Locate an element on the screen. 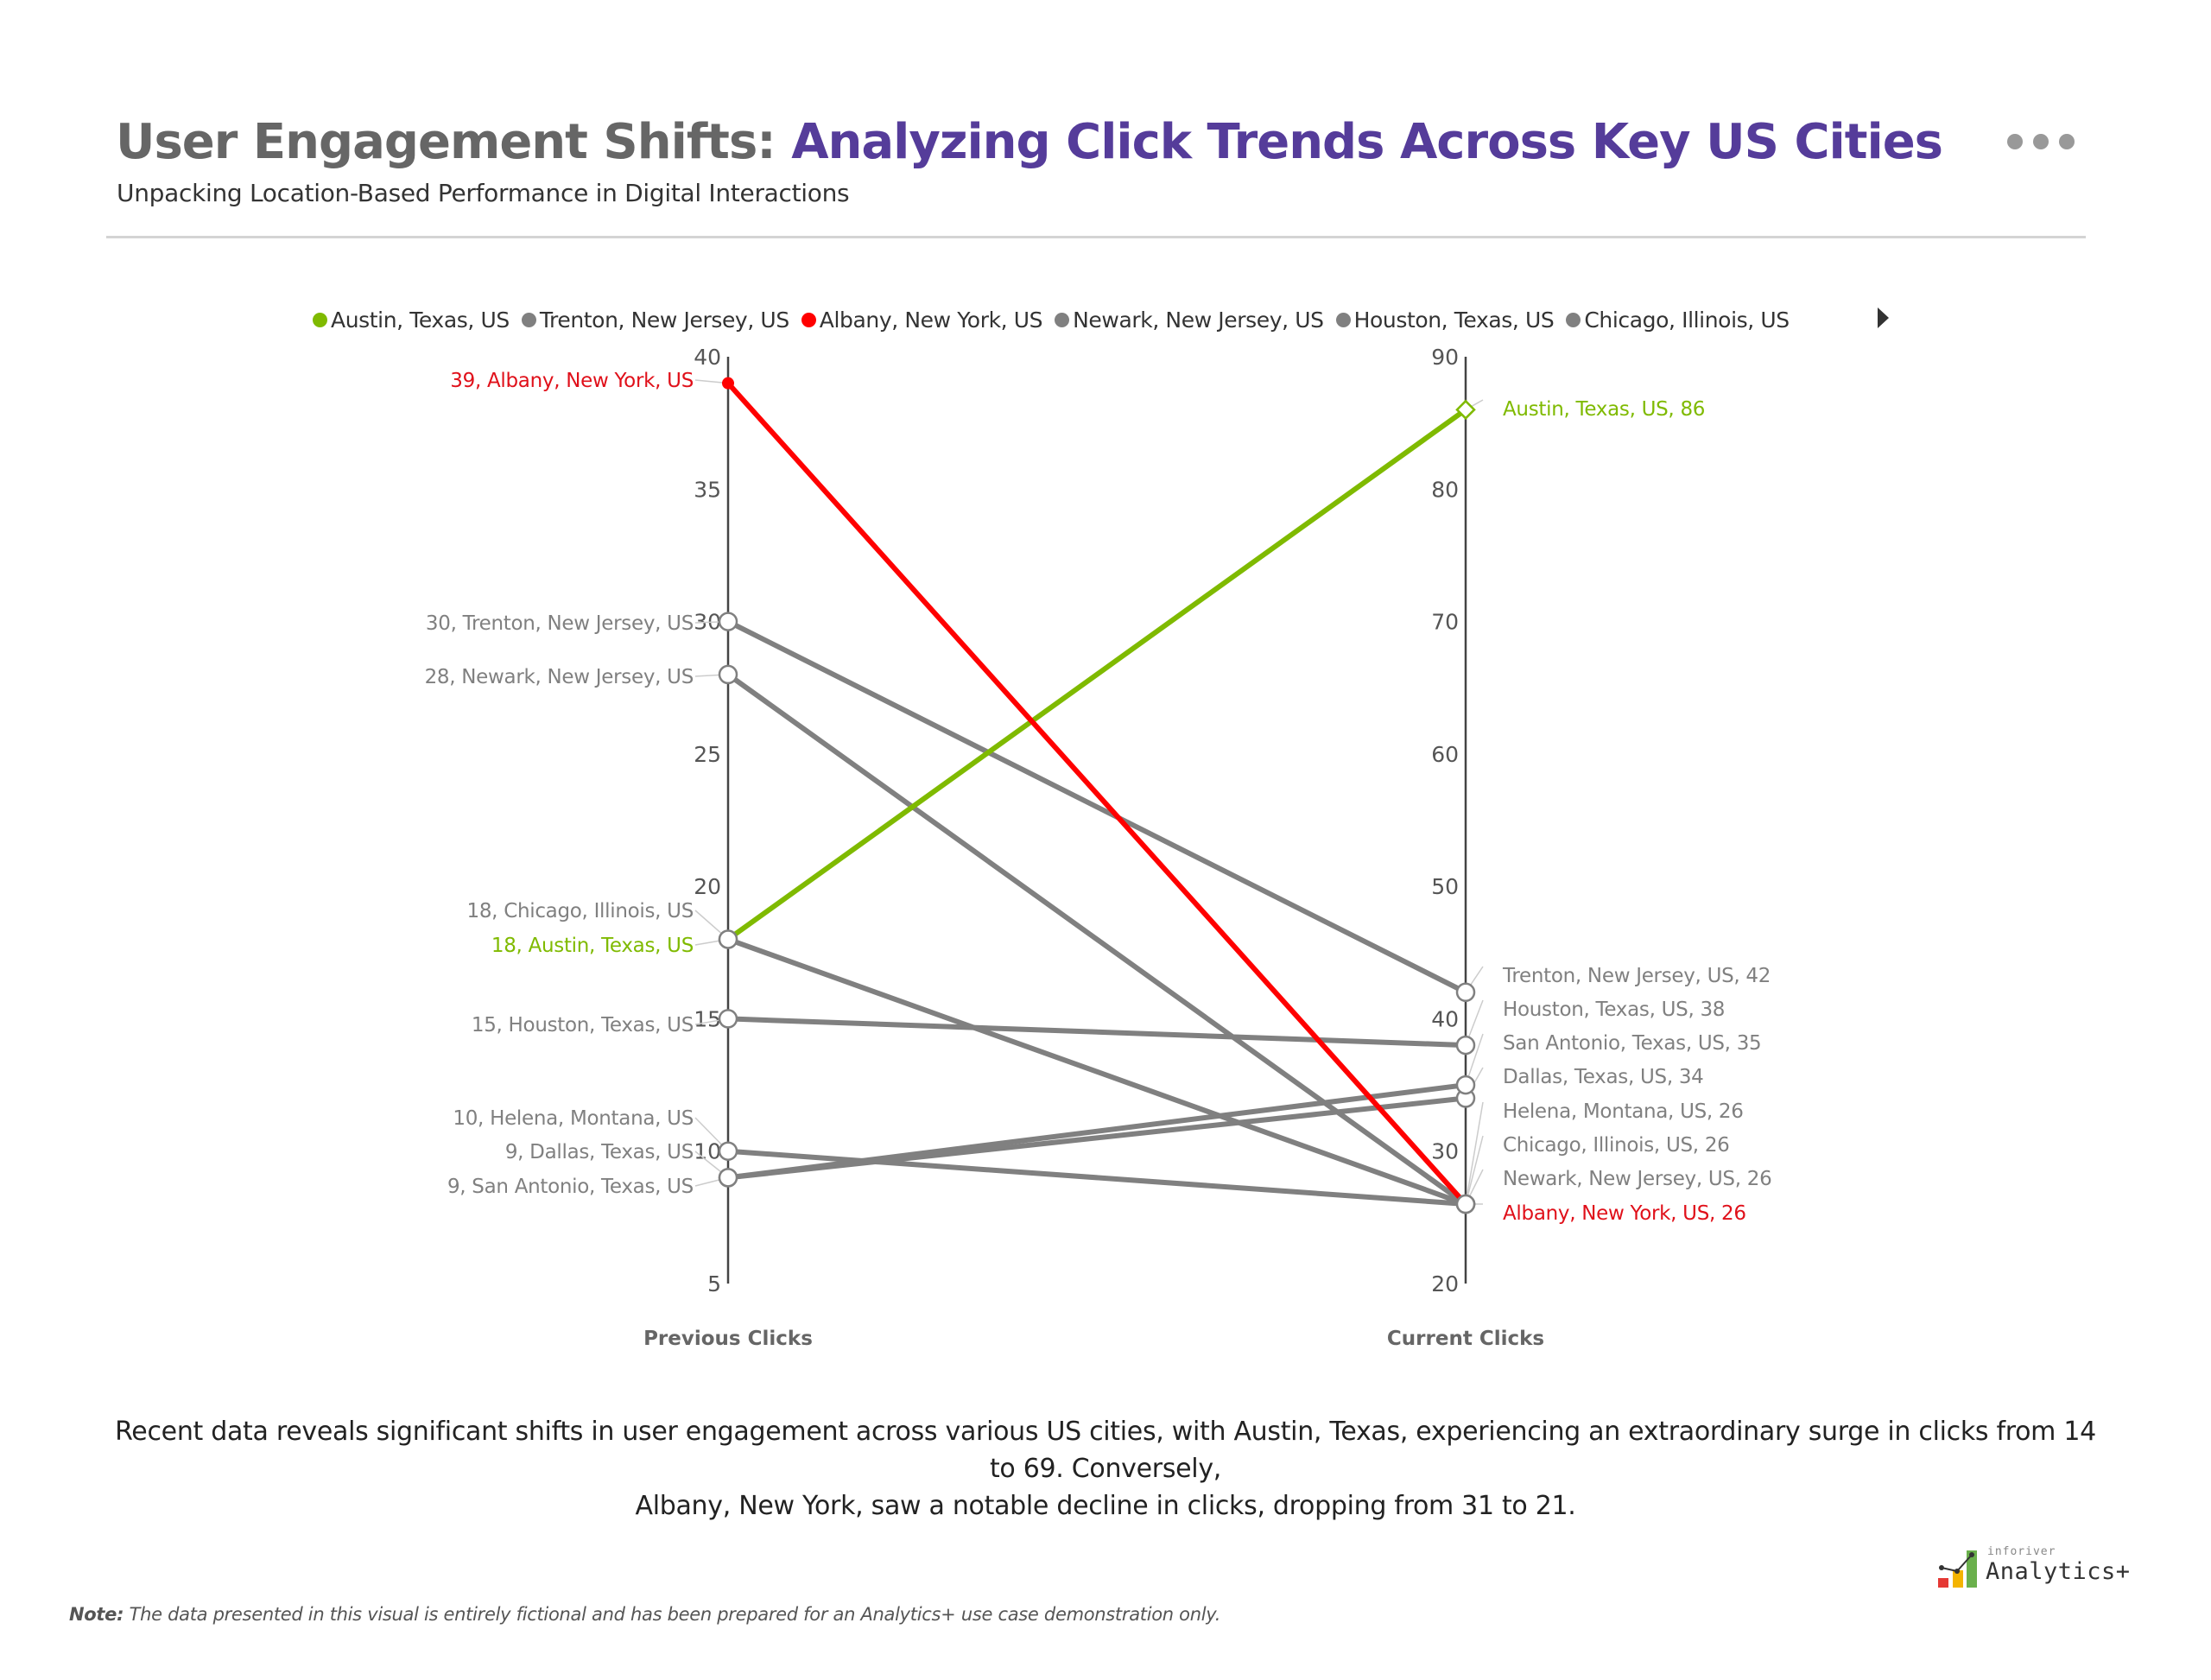 The height and width of the screenshot is (1680, 2211). left-axis-tick-label: 10 is located at coordinates (707, 1151).